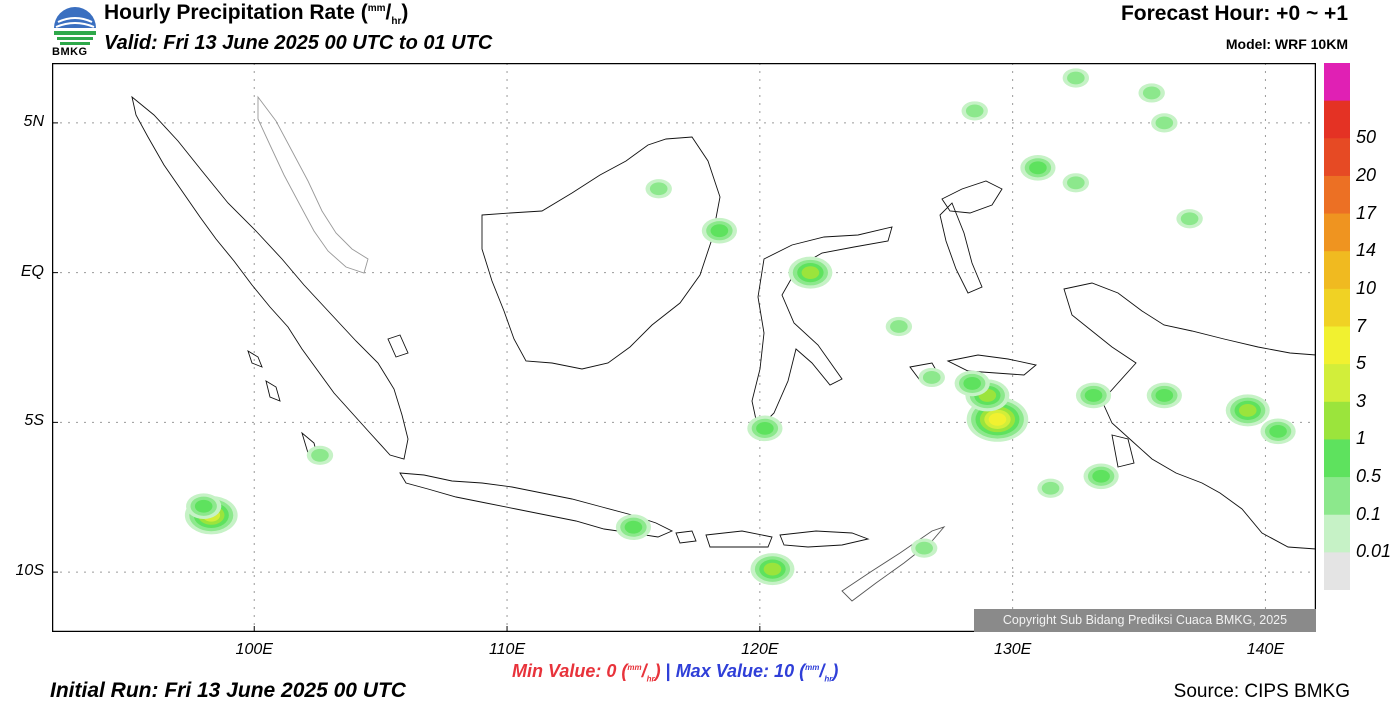 This screenshot has width=1400, height=709. What do you see at coordinates (1369, 476) in the screenshot?
I see `legend-label: 0.5` at bounding box center [1369, 476].